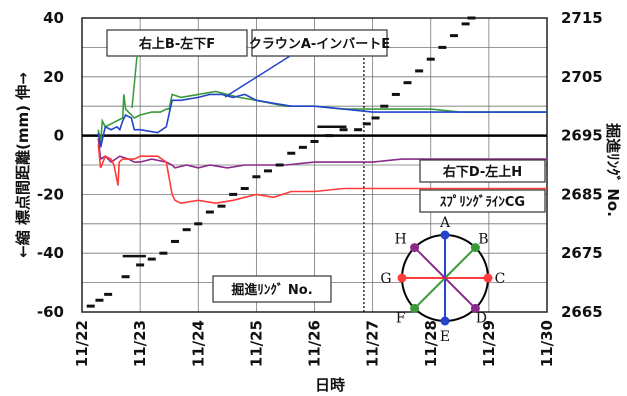 This screenshot has width=627, height=396. I want to click on x-tick-label: 11/30, so click(547, 343).